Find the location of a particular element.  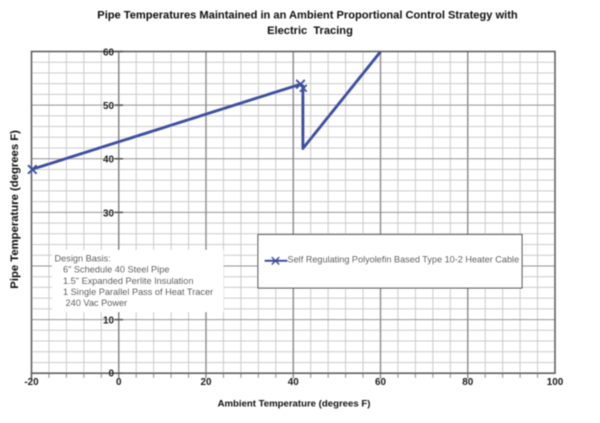

svg-text: Pipe Temperature (degrees F) is located at coordinates (15, 209).